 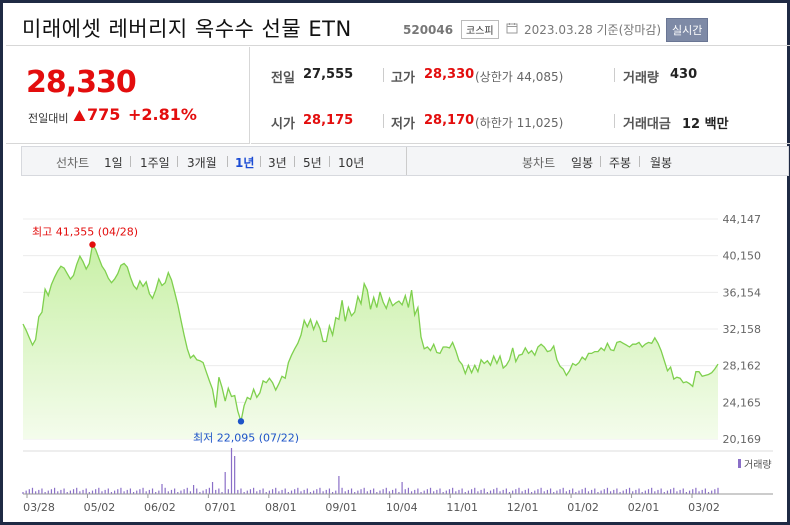 I want to click on period-3y: 3년, so click(x=277, y=163).